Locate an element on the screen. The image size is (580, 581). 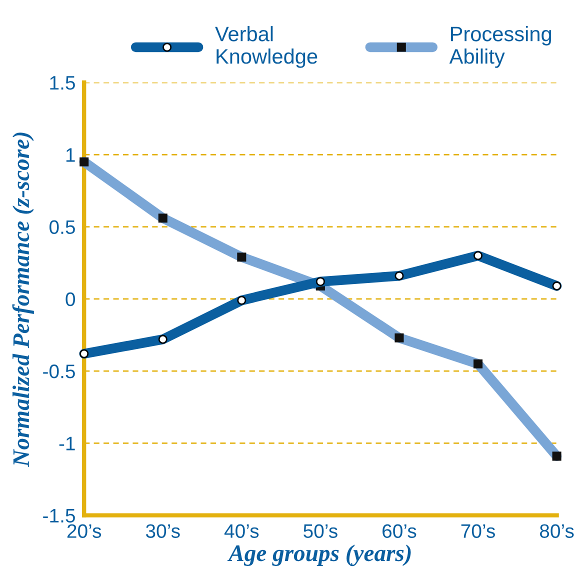
y-tick-label: 0.5 is located at coordinates (62, 227).